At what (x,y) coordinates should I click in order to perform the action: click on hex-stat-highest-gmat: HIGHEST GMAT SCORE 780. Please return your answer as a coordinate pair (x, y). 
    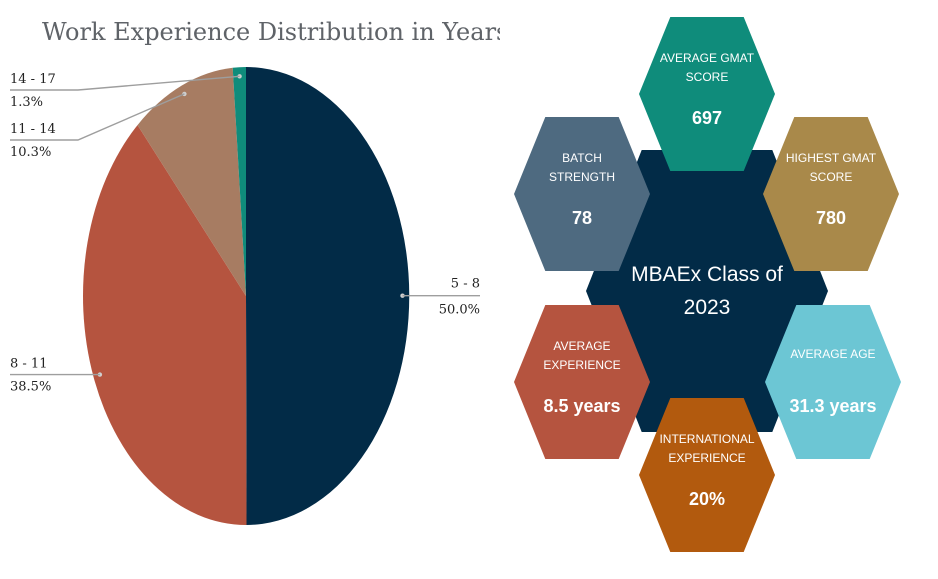
    Looking at the image, I should click on (831, 194).